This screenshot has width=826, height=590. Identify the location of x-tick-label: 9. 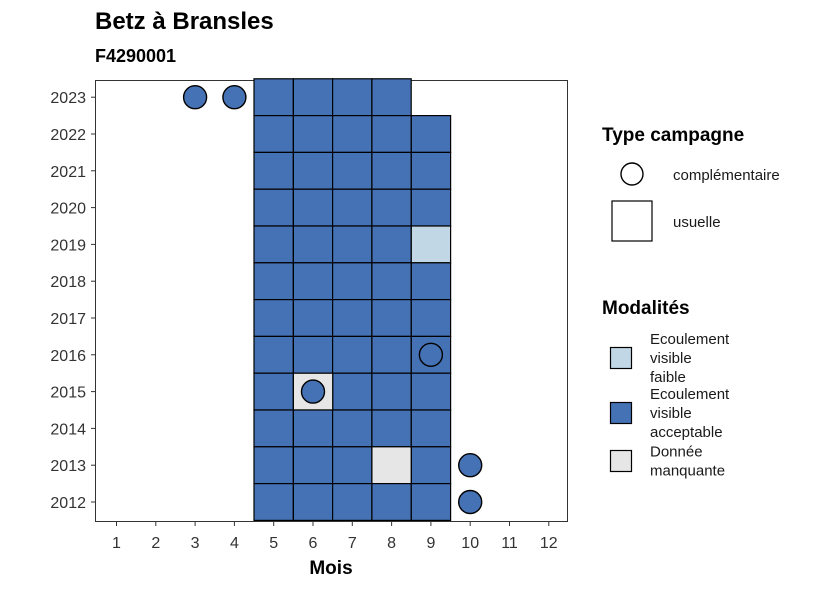
(430, 543).